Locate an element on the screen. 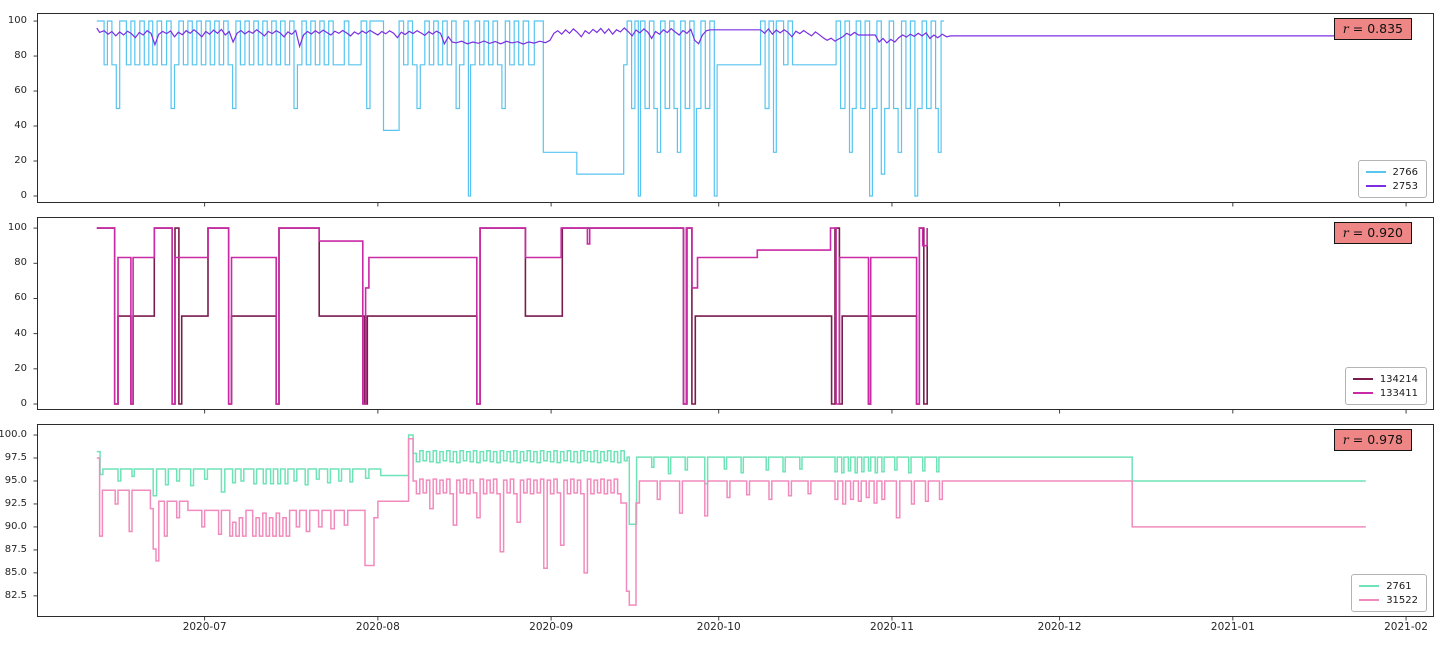 The image size is (1440, 648). r-annotation-3: r = 0.978 is located at coordinates (1372, 440).